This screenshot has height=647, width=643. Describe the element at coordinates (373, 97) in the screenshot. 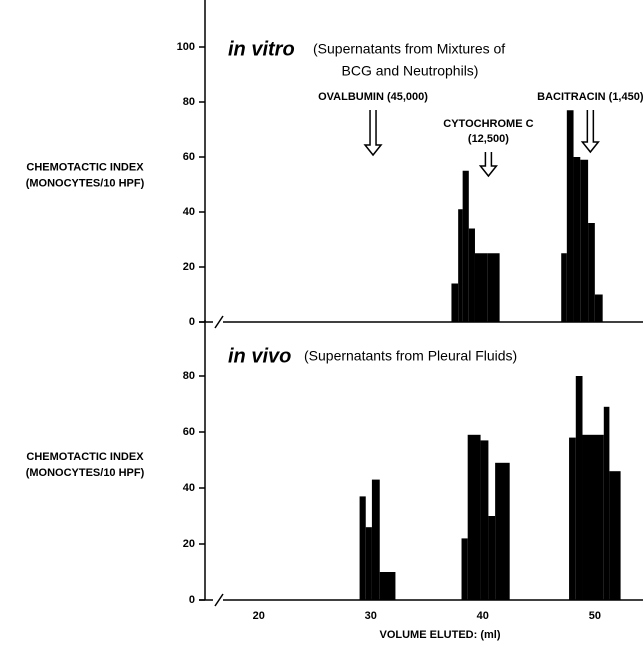

I see `annotation-text: OVALBUMIN (45,000)` at that location.